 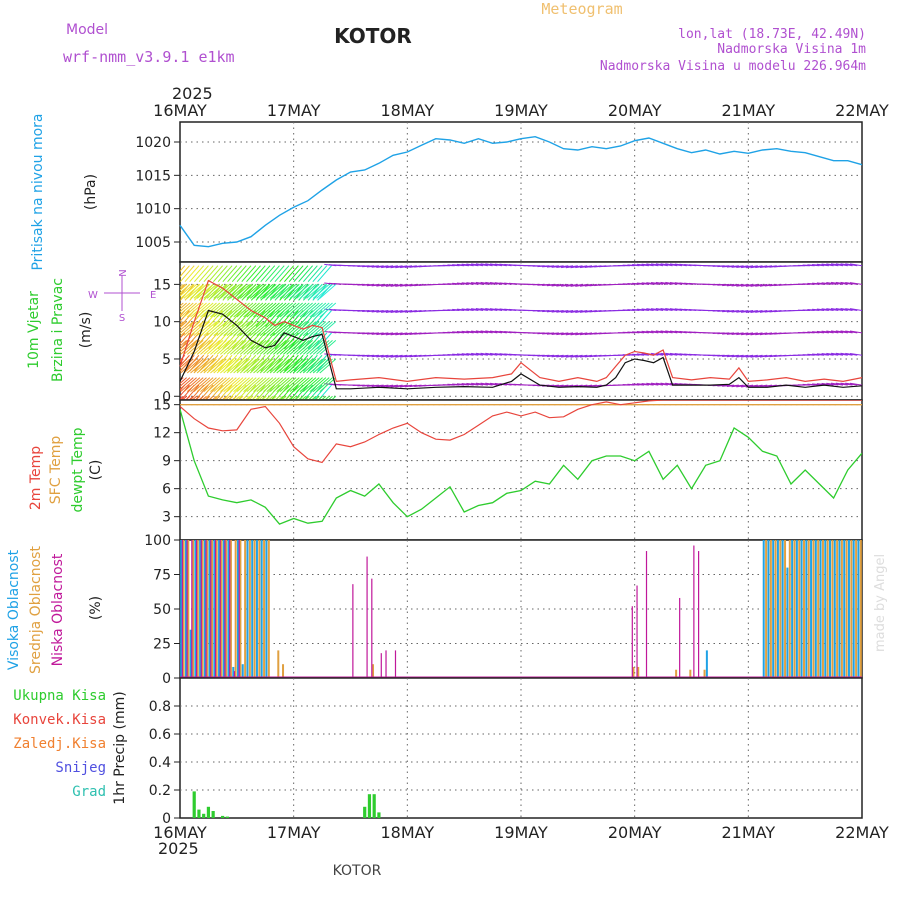 I want to click on precip-ytick-label: 0.4, so click(x=160, y=763).